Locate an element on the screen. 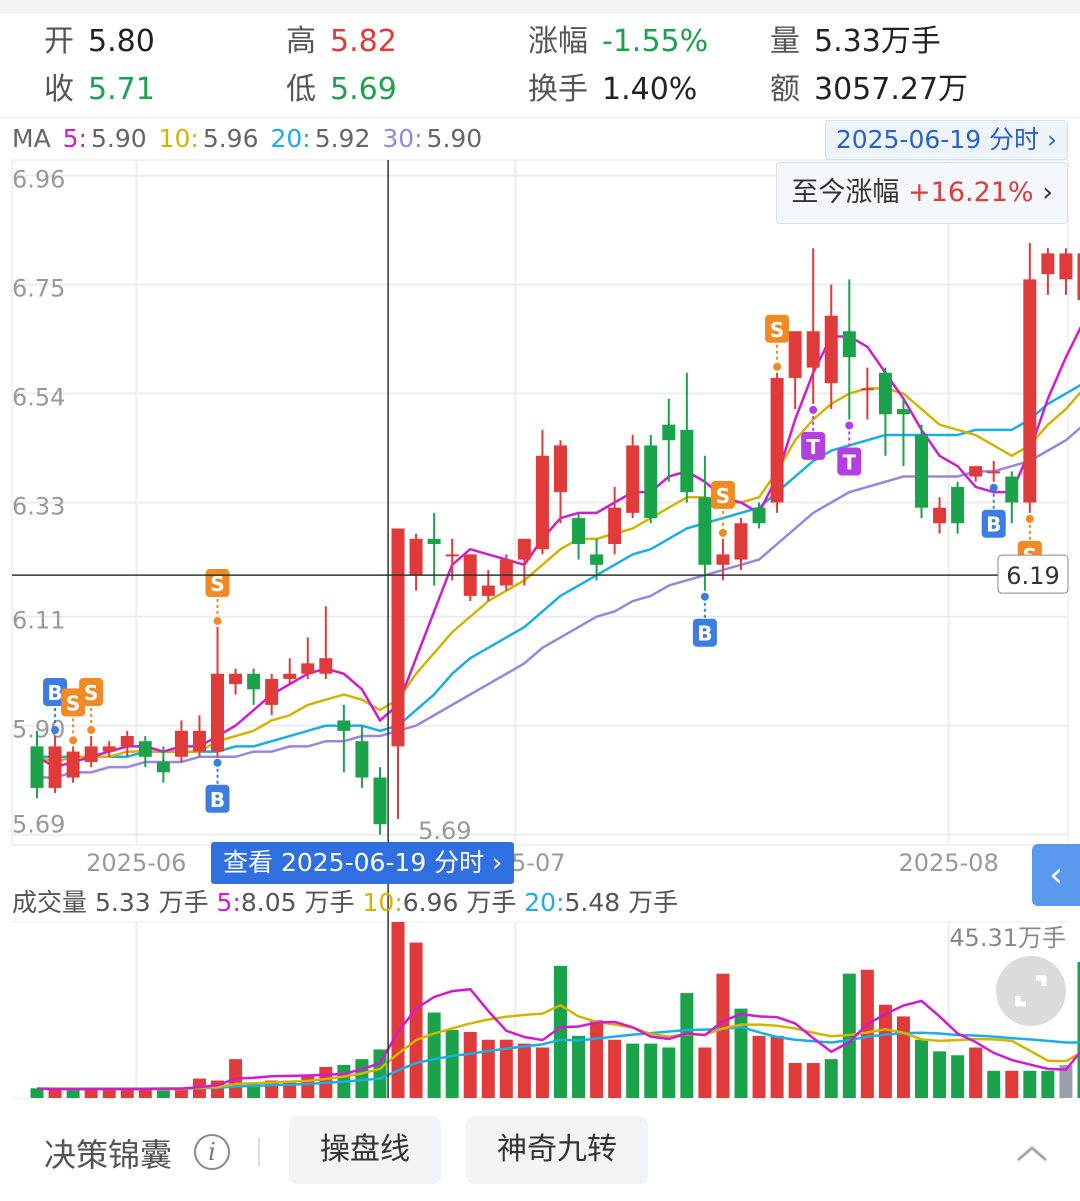 The image size is (1080, 1201). side-expand-tab: ‹ is located at coordinates (1056, 875).